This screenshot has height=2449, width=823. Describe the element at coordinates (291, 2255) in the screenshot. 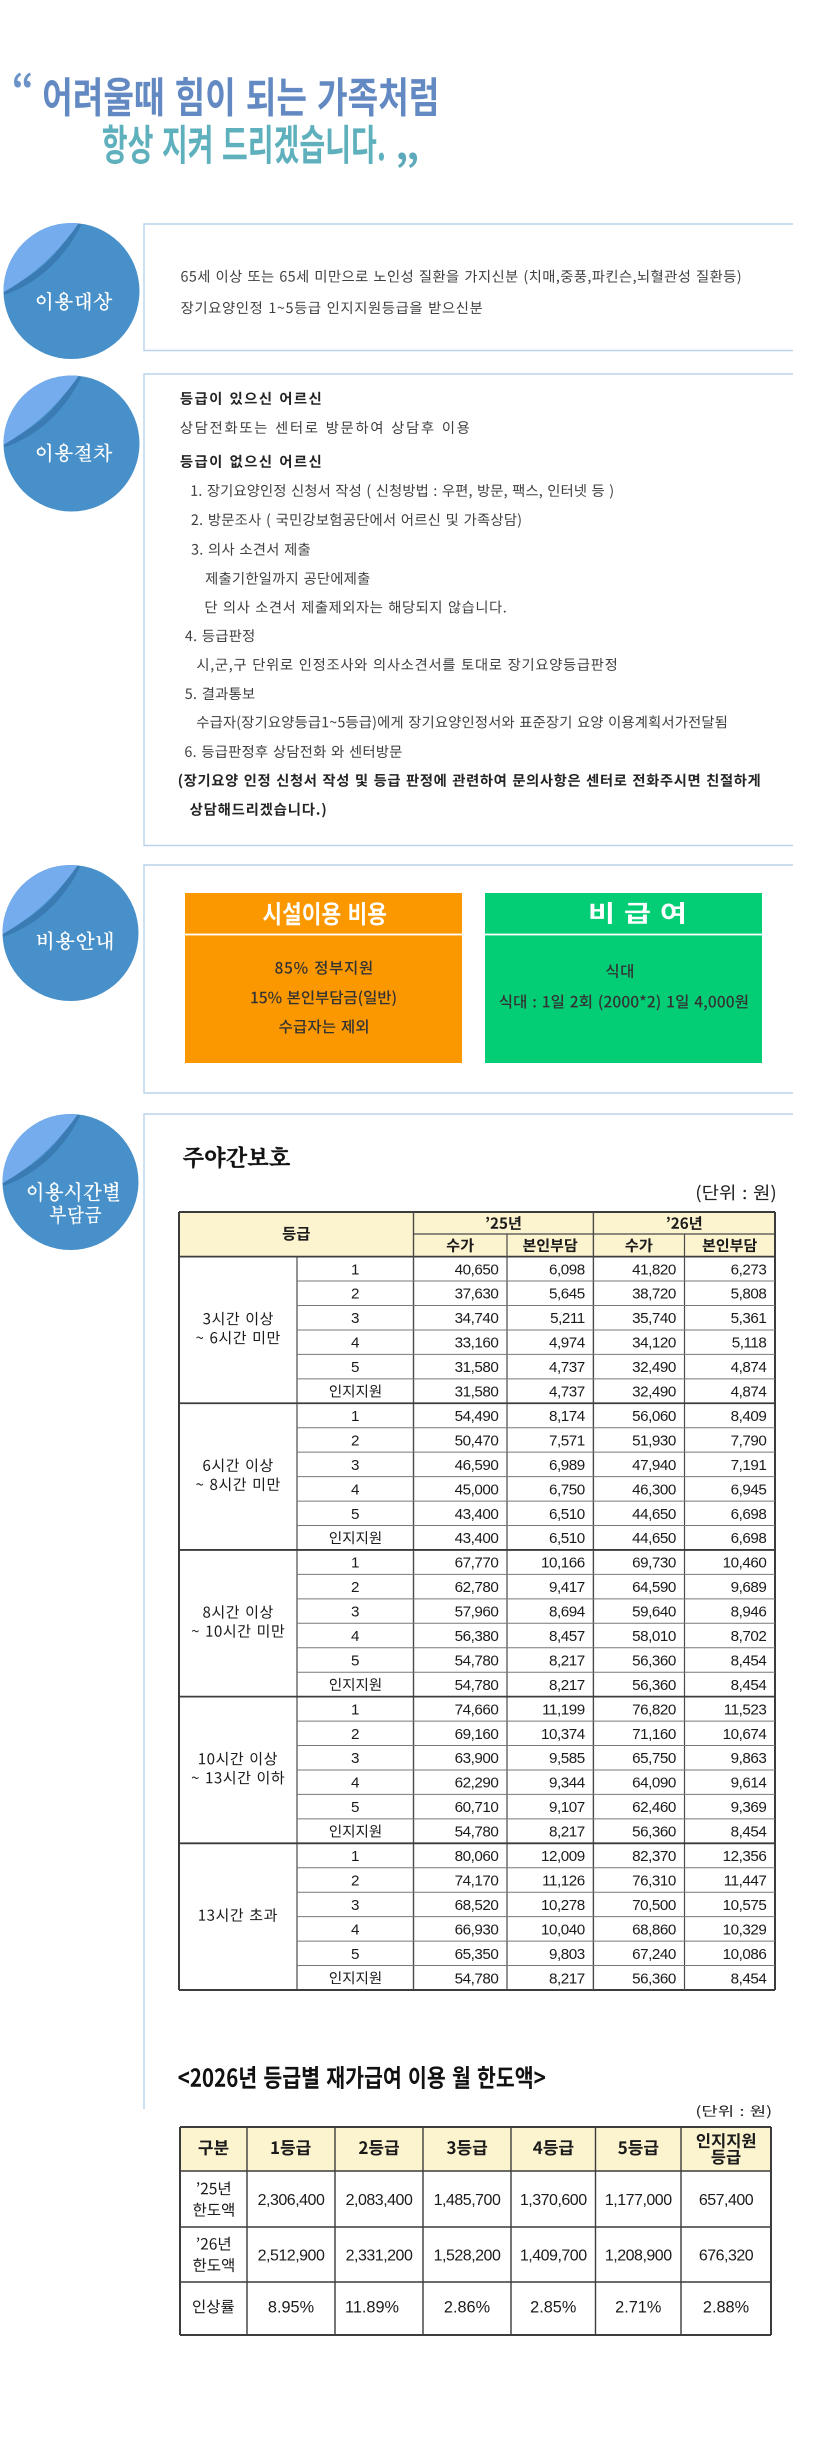

I see `svg-text: 2,512,900` at that location.